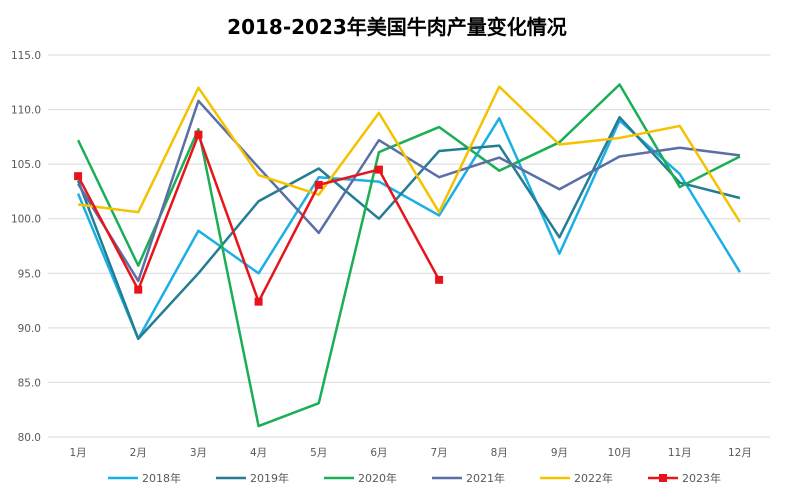 The image size is (795, 498). What do you see at coordinates (559, 453) in the screenshot?
I see `x-tick-label: 9月` at bounding box center [559, 453].